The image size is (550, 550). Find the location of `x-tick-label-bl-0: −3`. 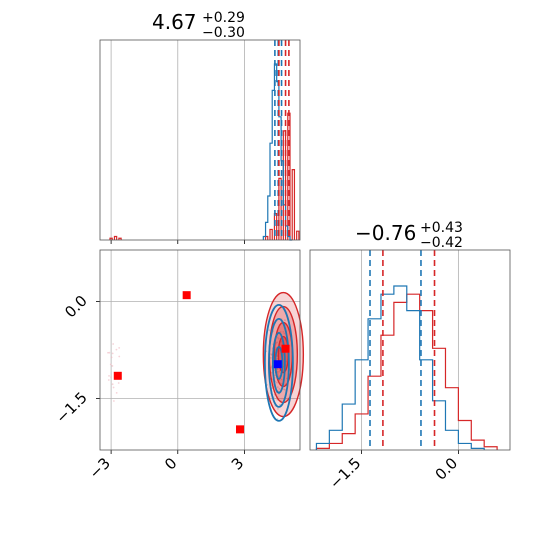

x-tick-label-bl-0: −3 is located at coordinates (100, 468).